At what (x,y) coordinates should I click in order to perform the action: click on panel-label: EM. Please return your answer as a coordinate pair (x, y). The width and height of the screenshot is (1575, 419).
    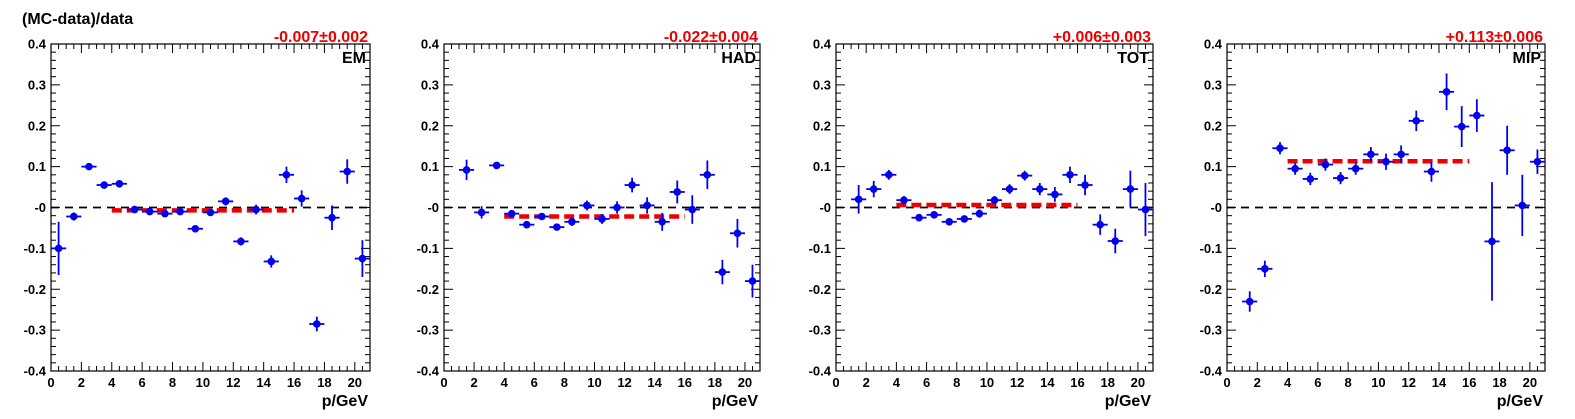
    Looking at the image, I should click on (354, 58).